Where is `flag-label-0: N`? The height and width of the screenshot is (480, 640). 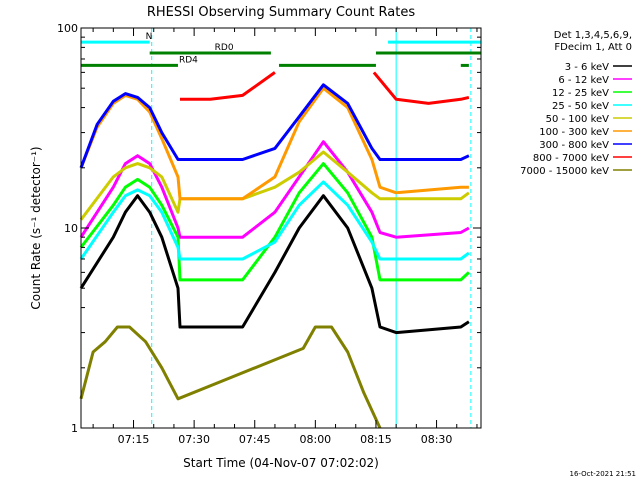 flag-label-0: N is located at coordinates (149, 37).